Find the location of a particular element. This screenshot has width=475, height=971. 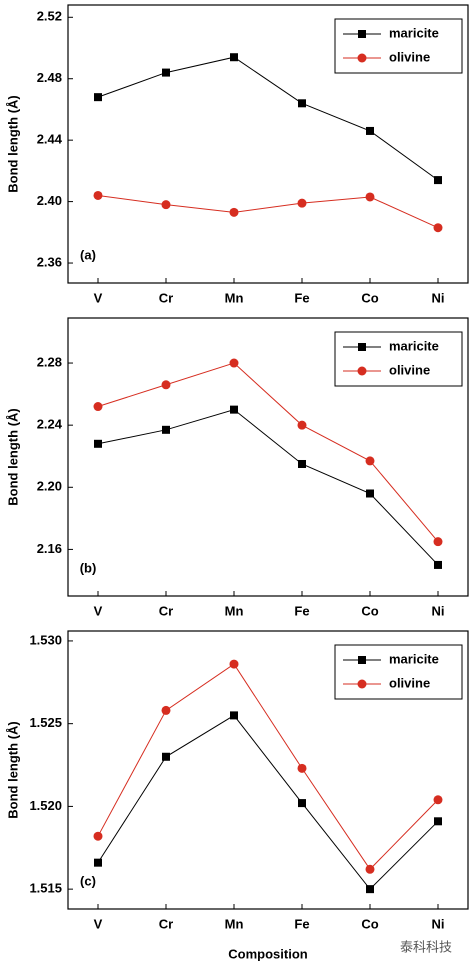

y-tick-label: 1.520 is located at coordinates (45, 805).